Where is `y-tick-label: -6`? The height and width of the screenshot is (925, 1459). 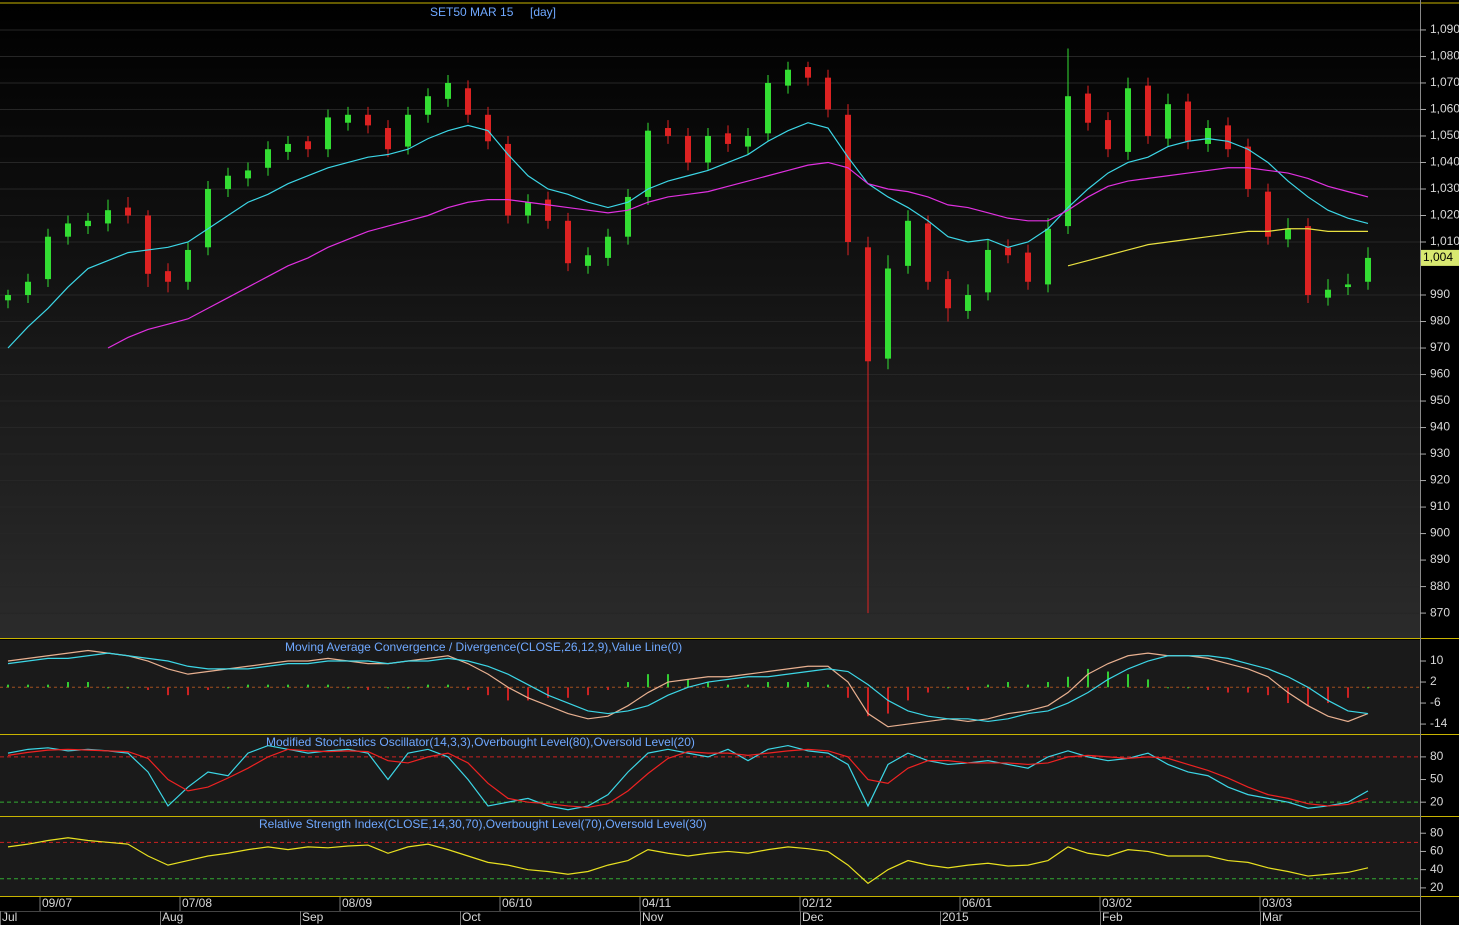
y-tick-label: -6 is located at coordinates (1435, 702).